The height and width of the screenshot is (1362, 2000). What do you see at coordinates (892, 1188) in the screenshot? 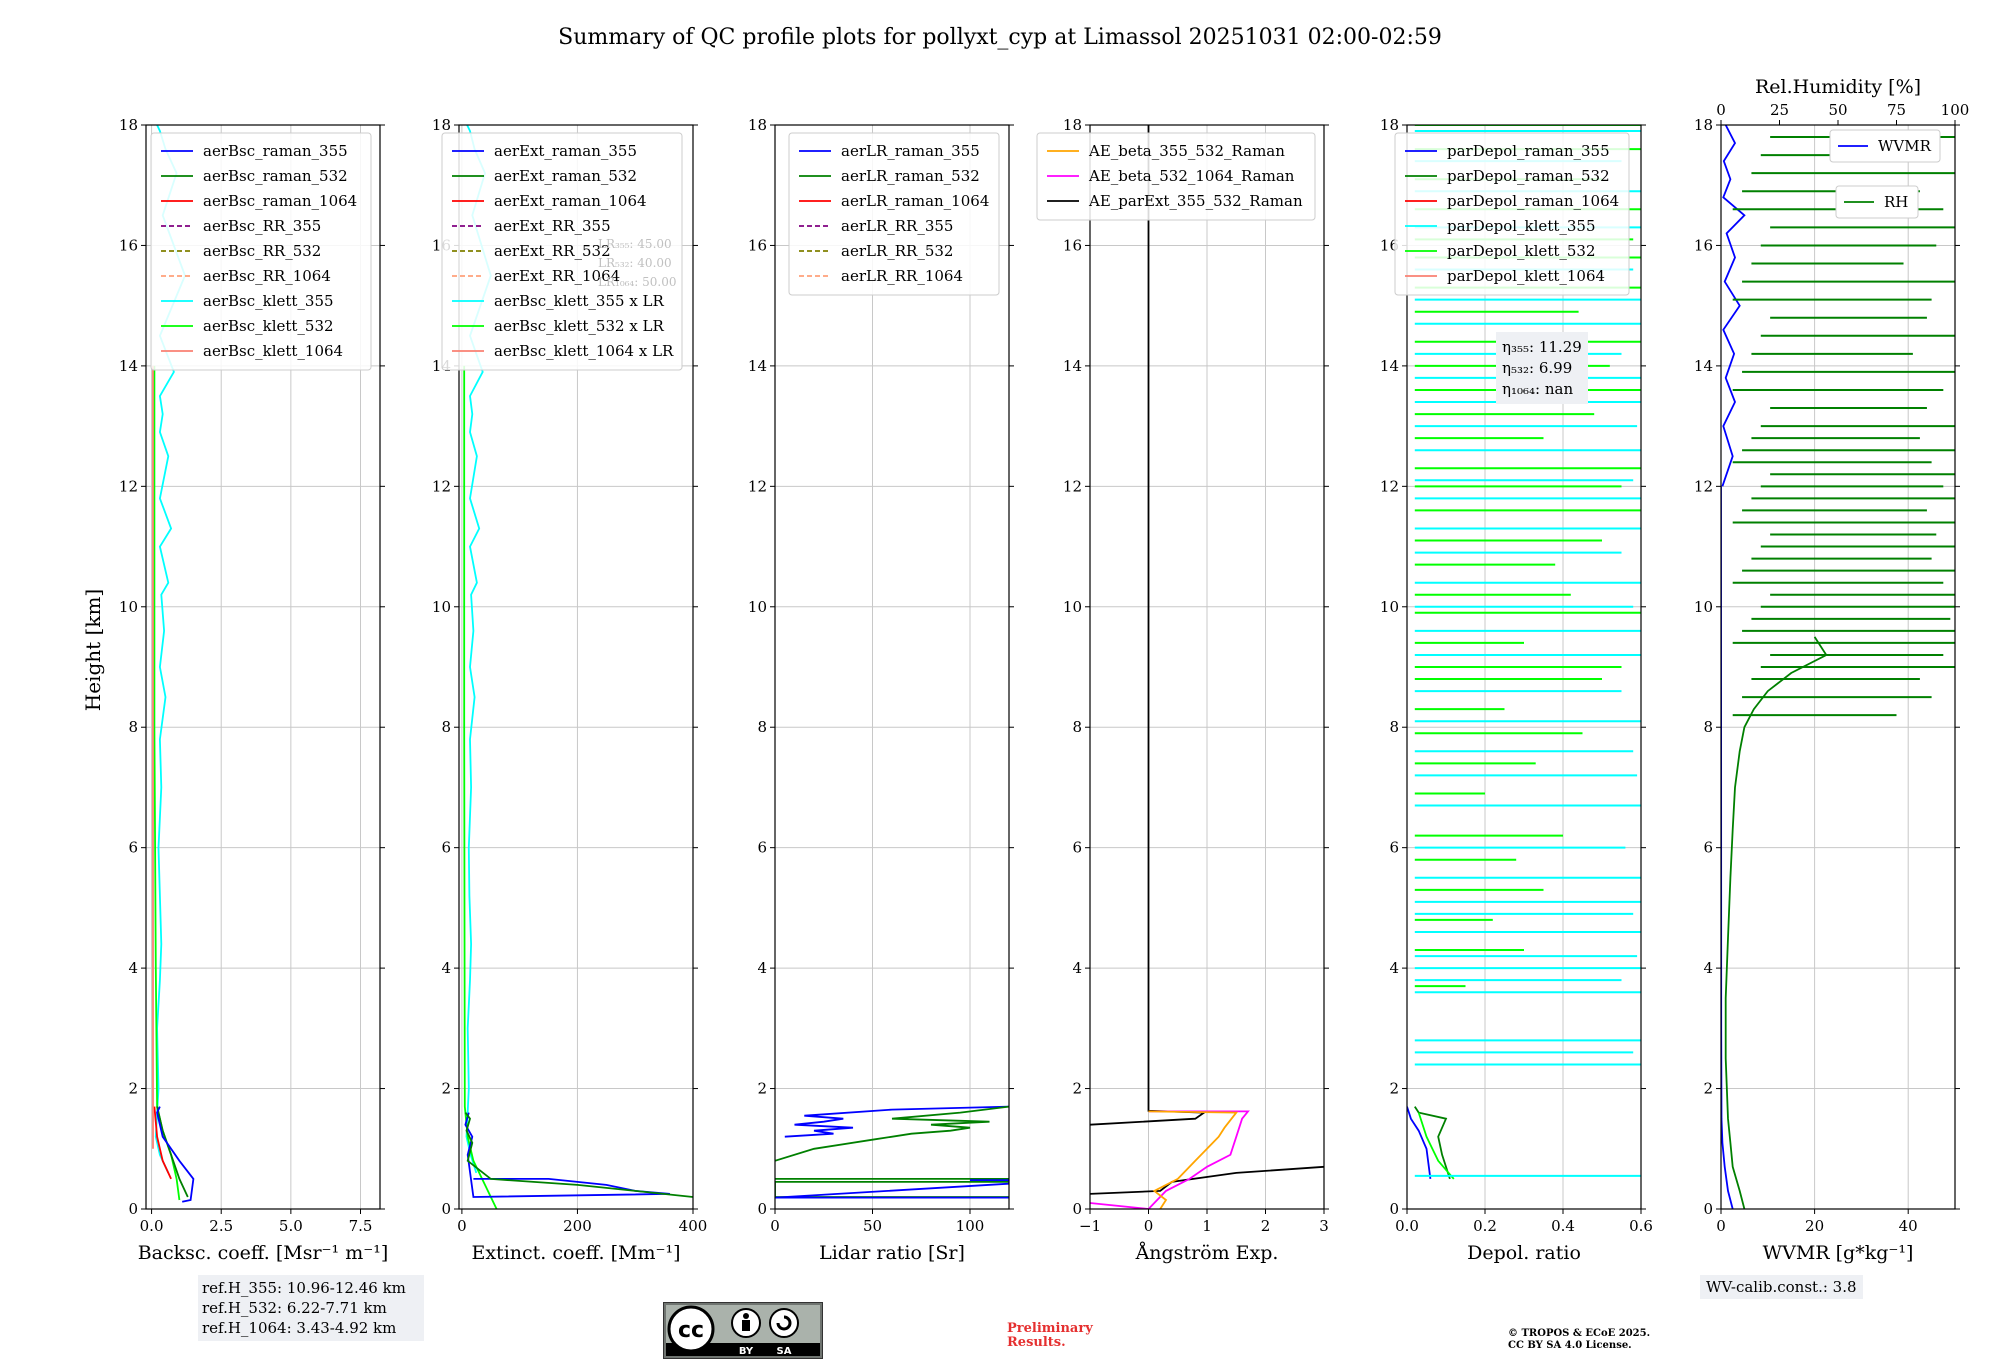
I see `series-line-aerLR_raman_532_low` at bounding box center [892, 1188].